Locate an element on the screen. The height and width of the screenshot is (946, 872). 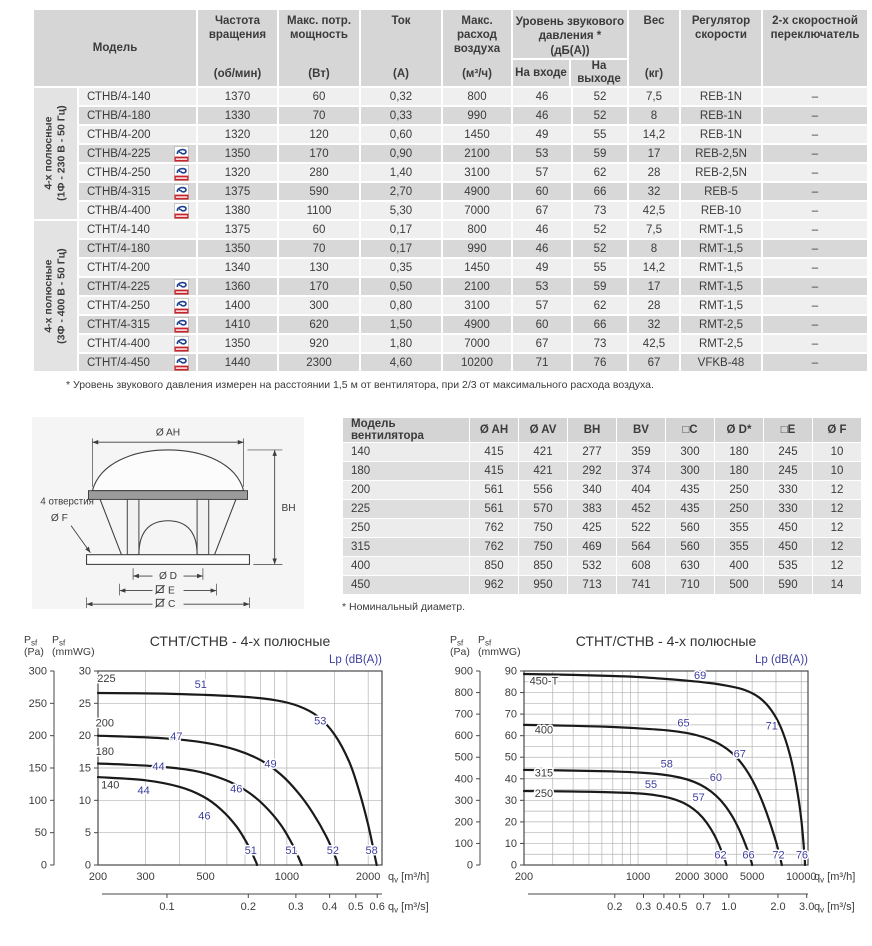
dim-label-holes: 4 отверстия is located at coordinates (66, 501).